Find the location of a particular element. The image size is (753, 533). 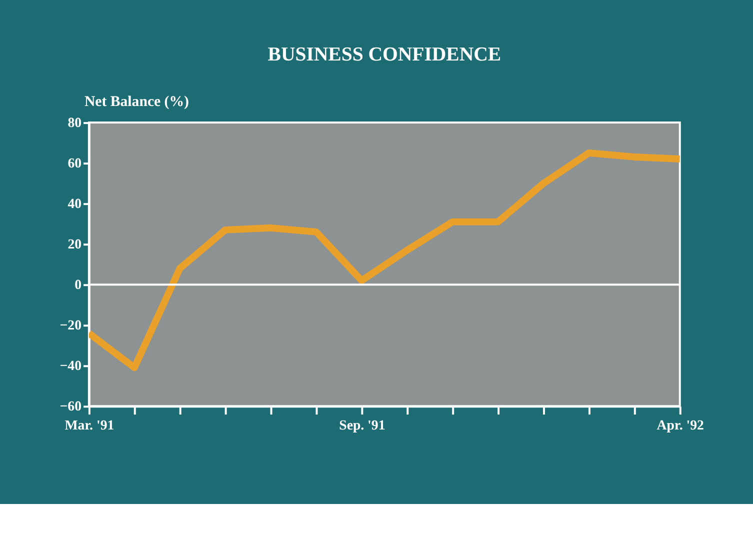

y-tick-label: −40 is located at coordinates (71, 366).